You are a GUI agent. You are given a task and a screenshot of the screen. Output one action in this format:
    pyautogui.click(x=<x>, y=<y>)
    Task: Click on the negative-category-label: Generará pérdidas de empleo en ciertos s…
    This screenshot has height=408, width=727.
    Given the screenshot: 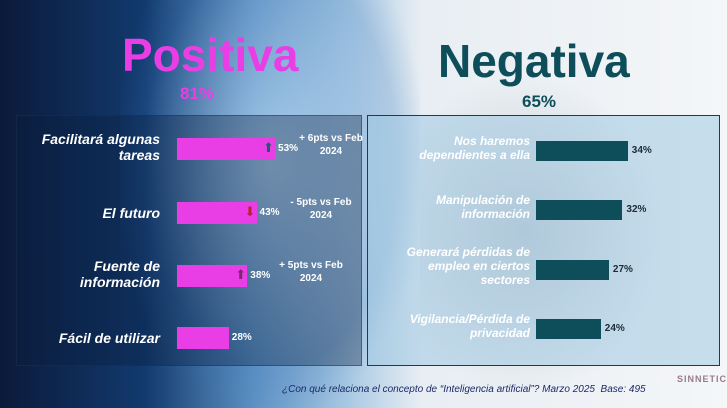 What is the action you would take?
    pyautogui.click(x=468, y=266)
    